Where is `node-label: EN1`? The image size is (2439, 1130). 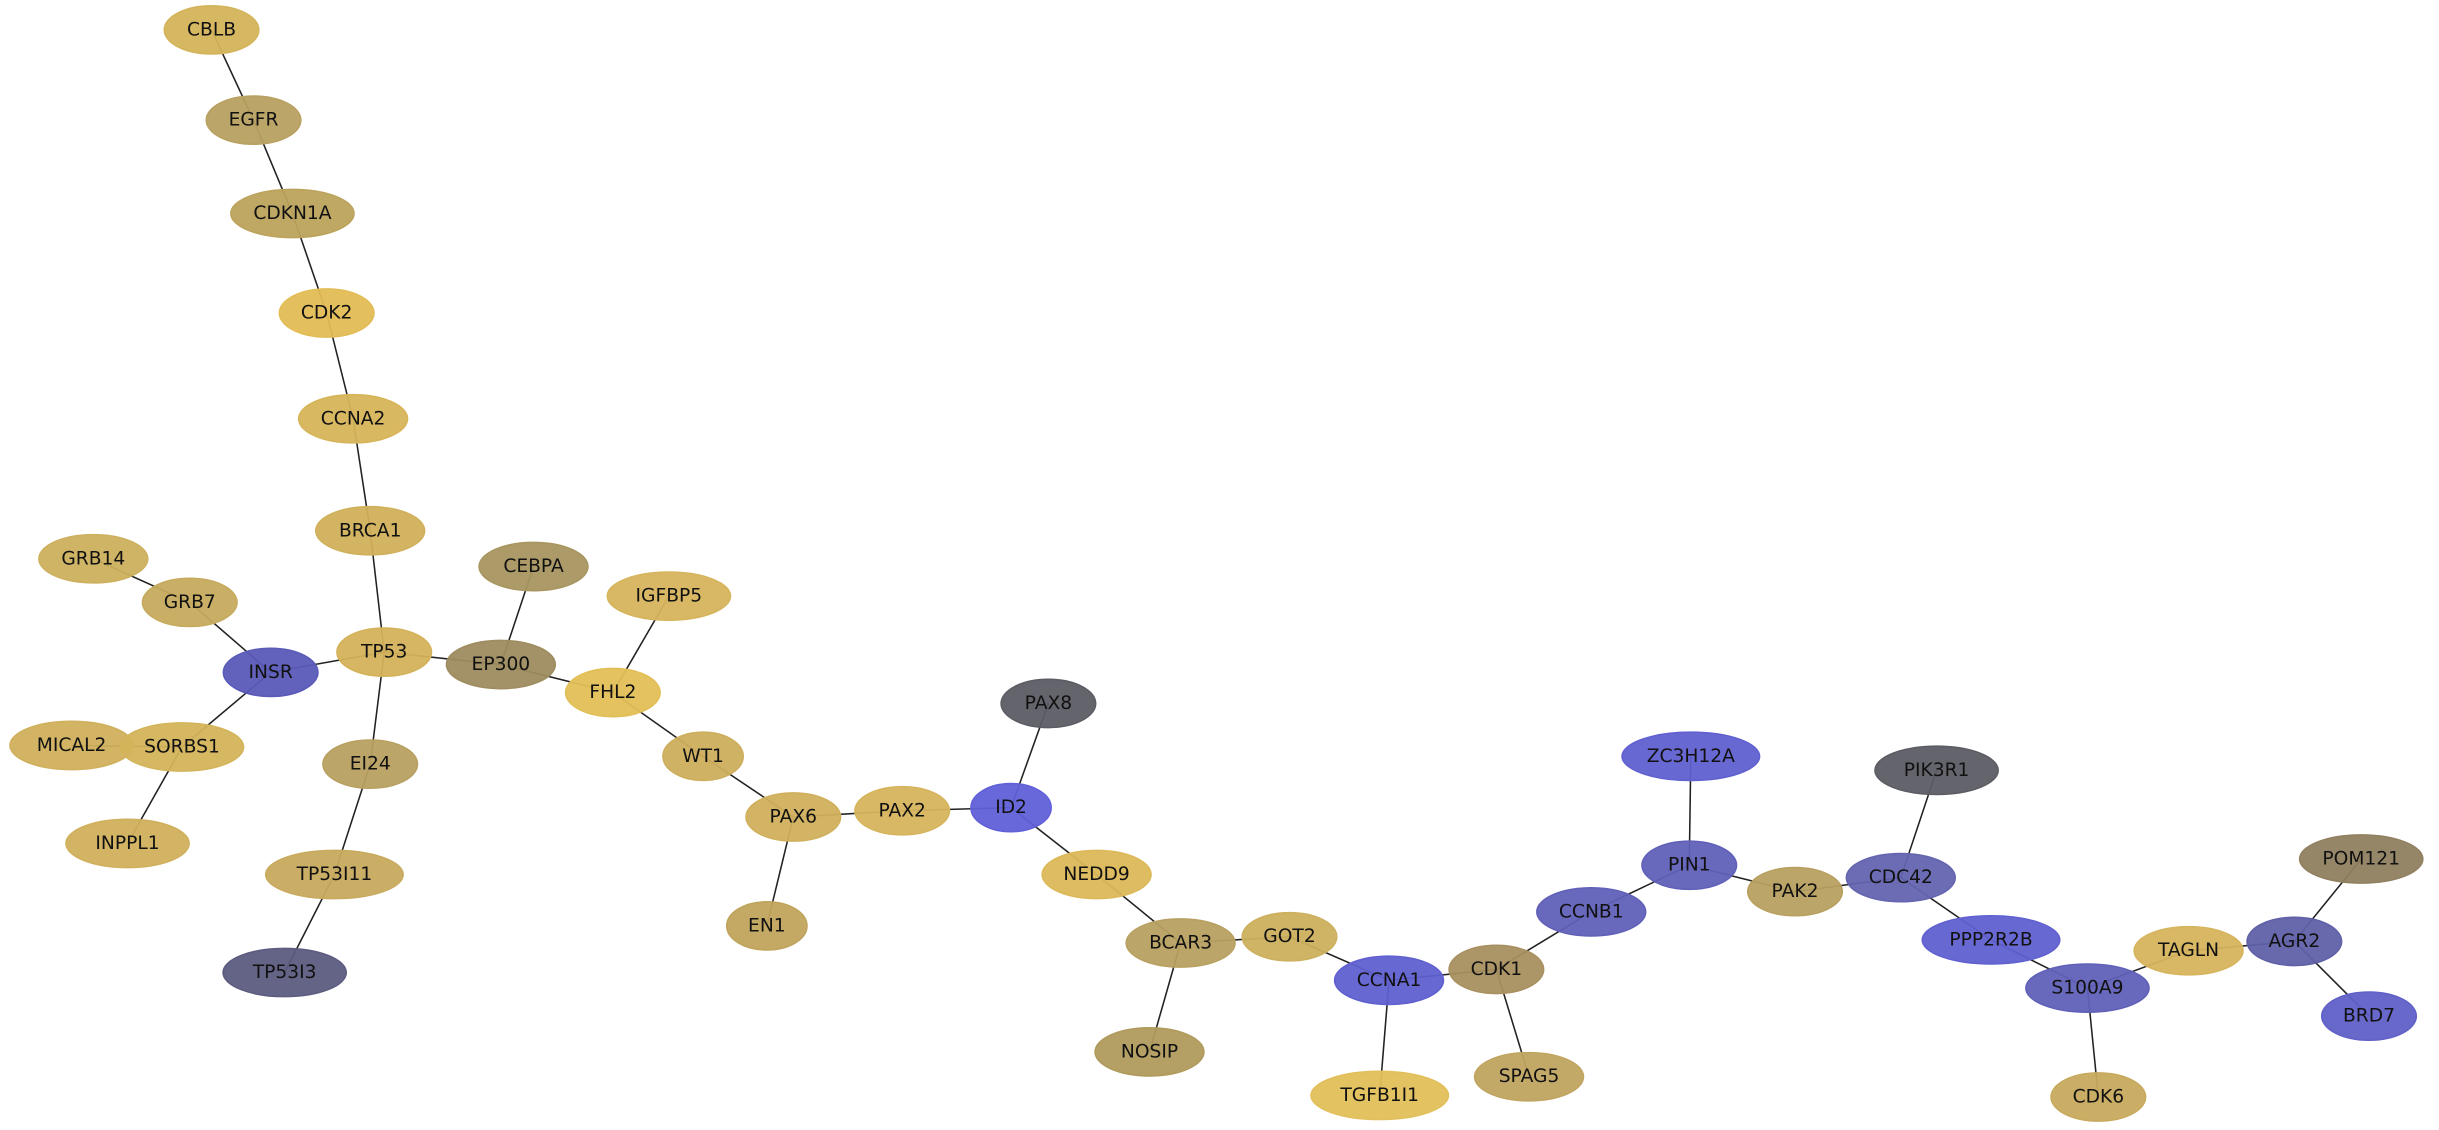 node-label: EN1 is located at coordinates (767, 925).